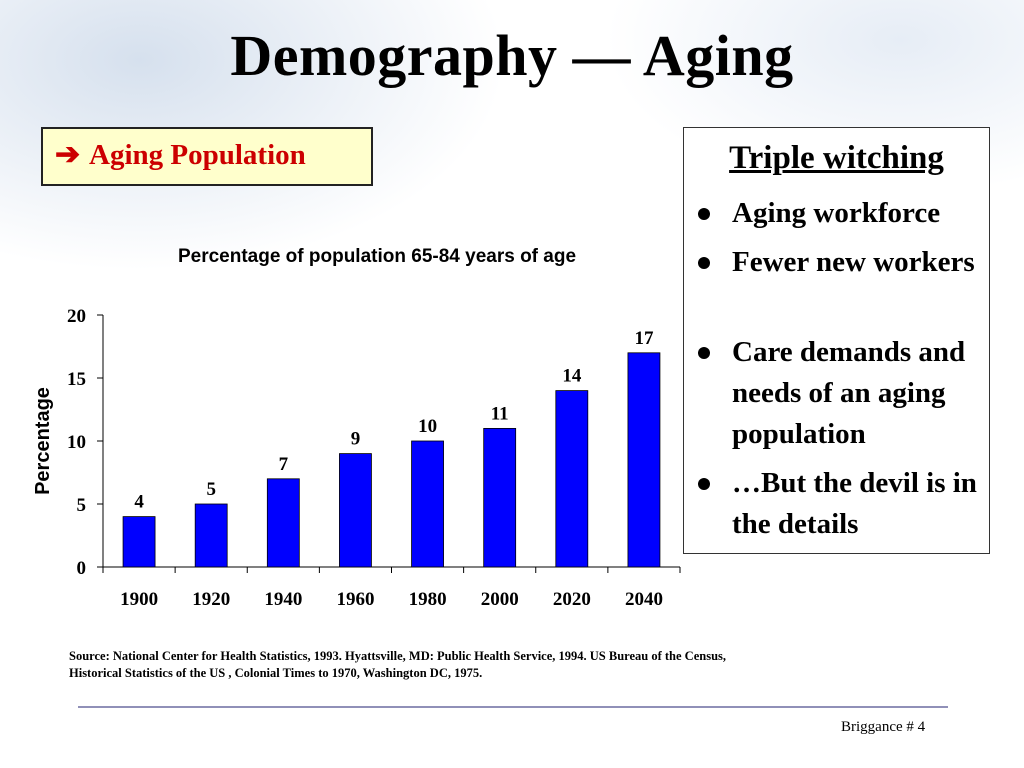 This screenshot has height=768, width=1024. Describe the element at coordinates (427, 426) in the screenshot. I see `bar-value-label: 10` at that location.